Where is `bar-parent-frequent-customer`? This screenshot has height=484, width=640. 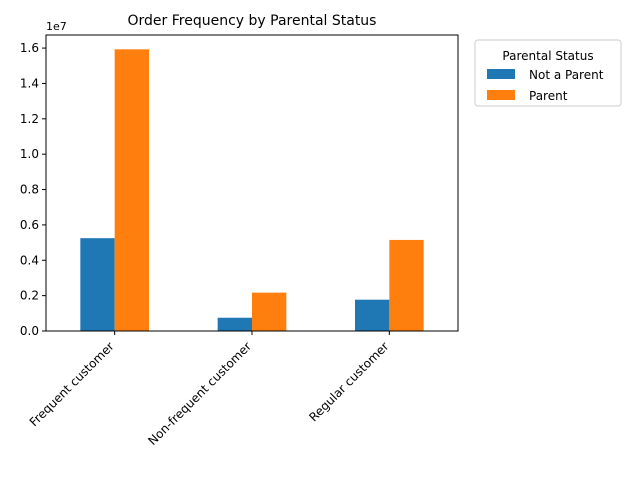
bar-parent-frequent-customer is located at coordinates (131, 190).